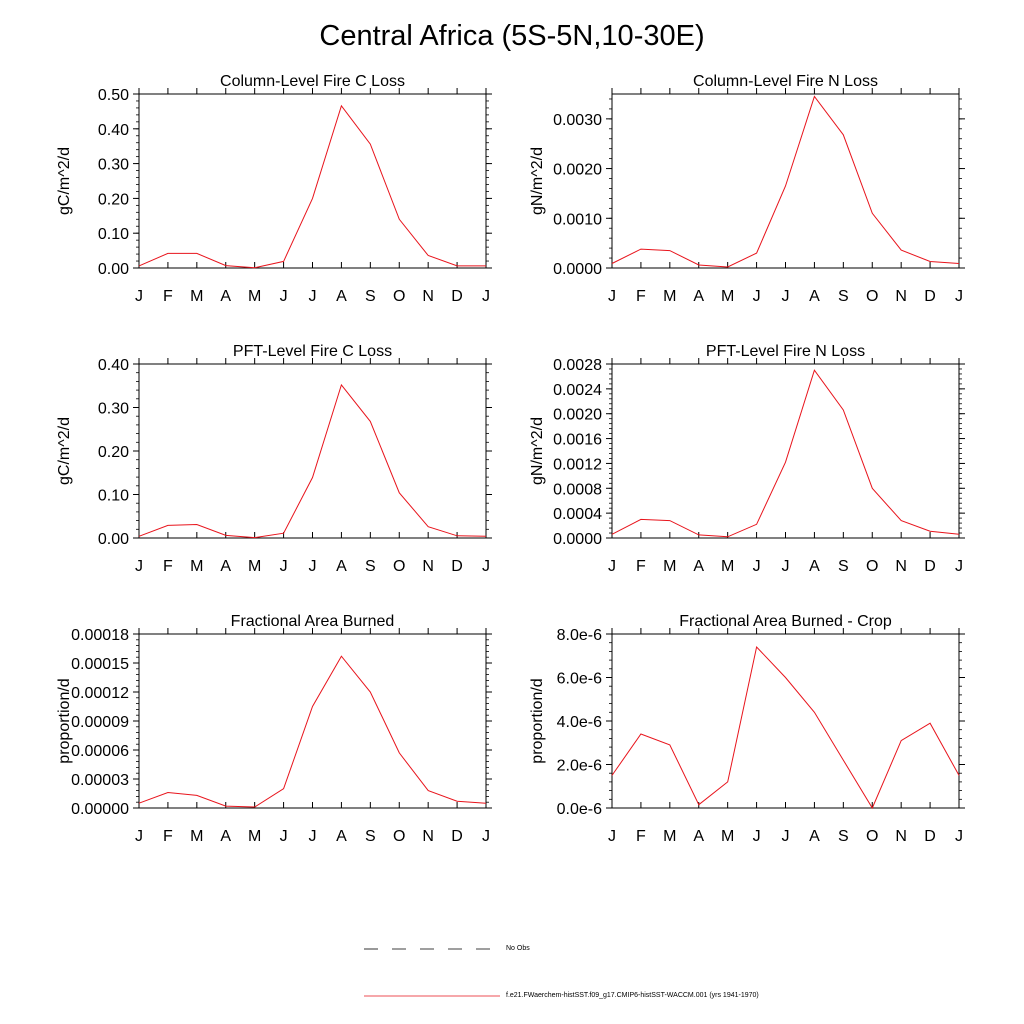  What do you see at coordinates (537, 451) in the screenshot?
I see `y-axis-label: gN/m^2/d` at bounding box center [537, 451].